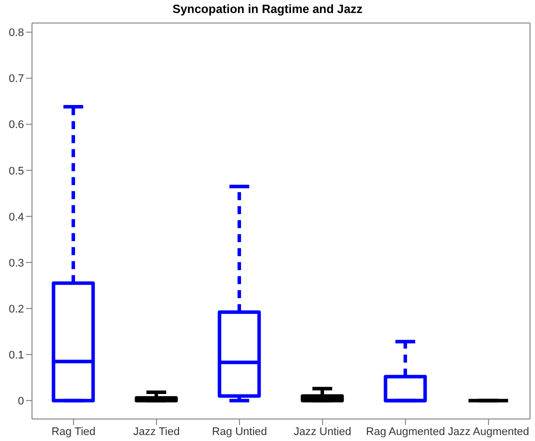 The width and height of the screenshot is (535, 441). Describe the element at coordinates (240, 432) in the screenshot. I see `x-tick-label: Rag Untied` at that location.